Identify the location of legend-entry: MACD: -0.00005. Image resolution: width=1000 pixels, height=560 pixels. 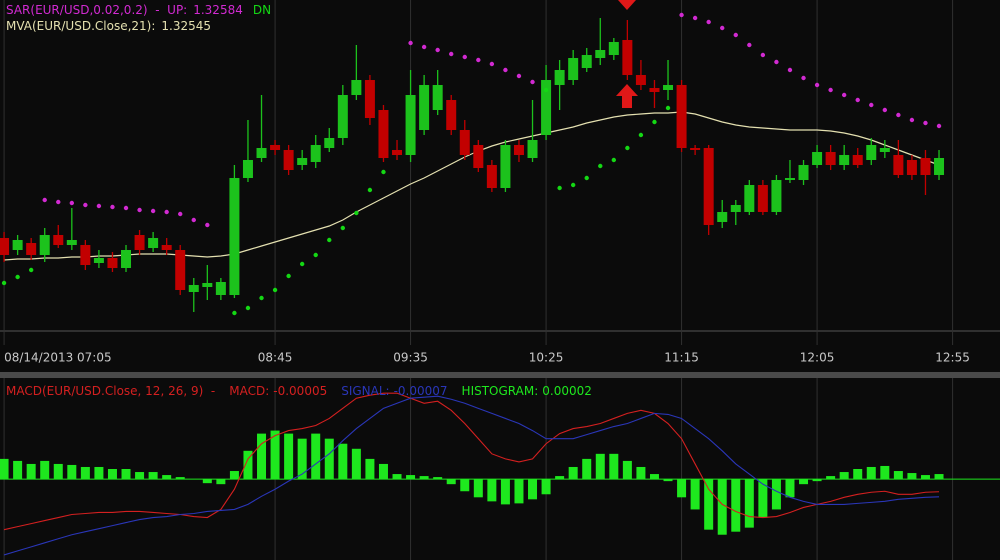
(278, 391).